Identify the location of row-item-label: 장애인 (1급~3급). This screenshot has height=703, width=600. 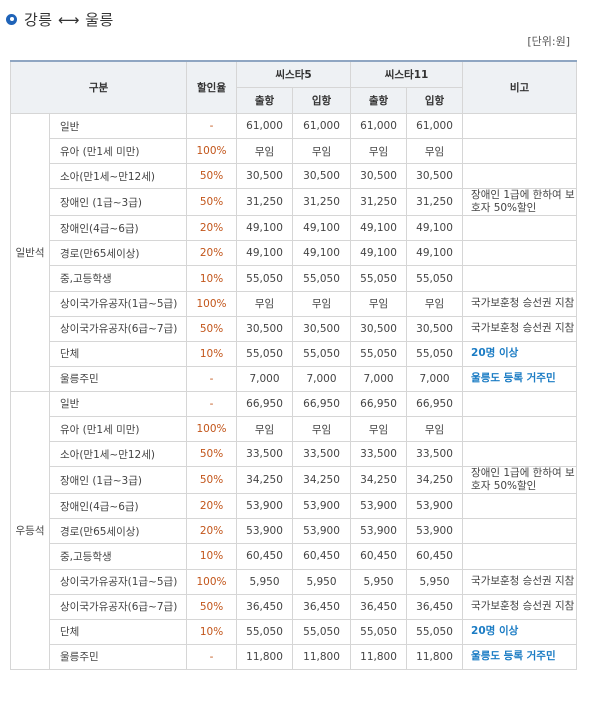
(118, 480).